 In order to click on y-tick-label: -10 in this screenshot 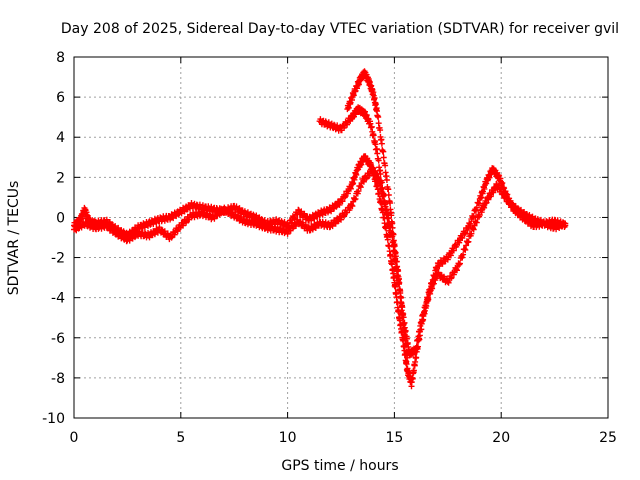, I will do `click(53, 419)`.